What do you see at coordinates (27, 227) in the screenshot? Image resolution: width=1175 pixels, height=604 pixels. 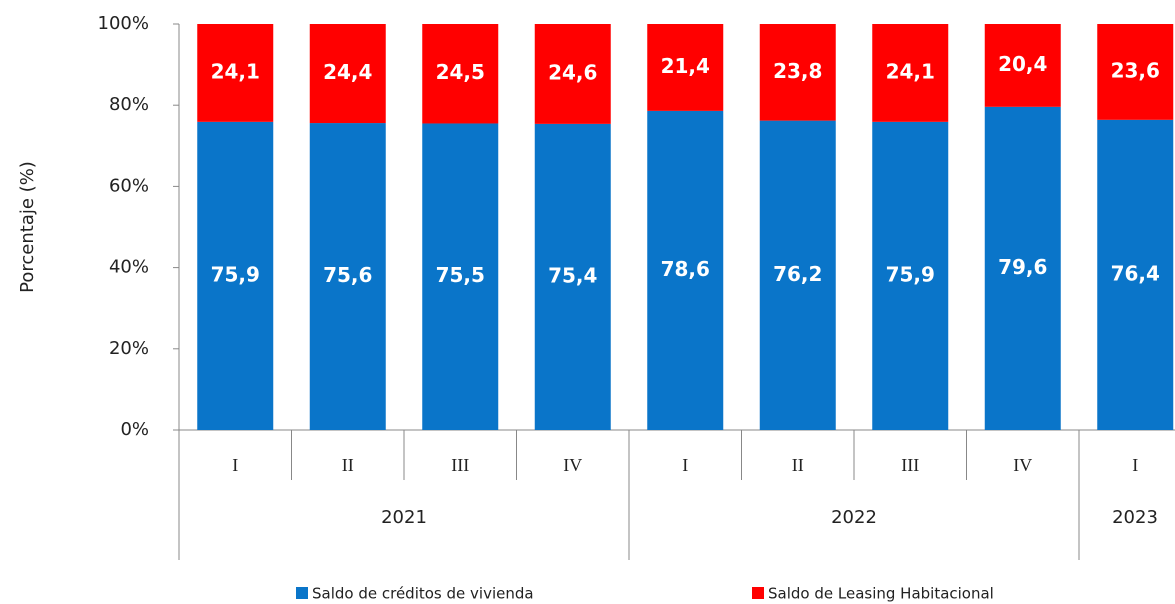 I see `y-axis-title: Porcentaje (%)` at bounding box center [27, 227].